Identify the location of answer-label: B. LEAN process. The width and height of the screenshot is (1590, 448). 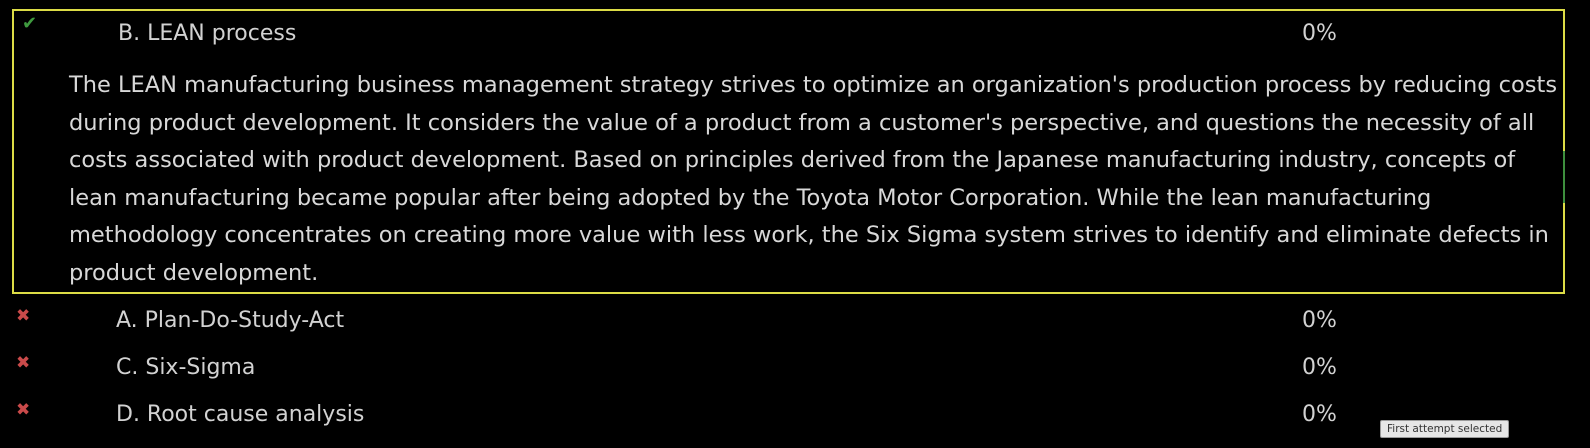
(207, 33).